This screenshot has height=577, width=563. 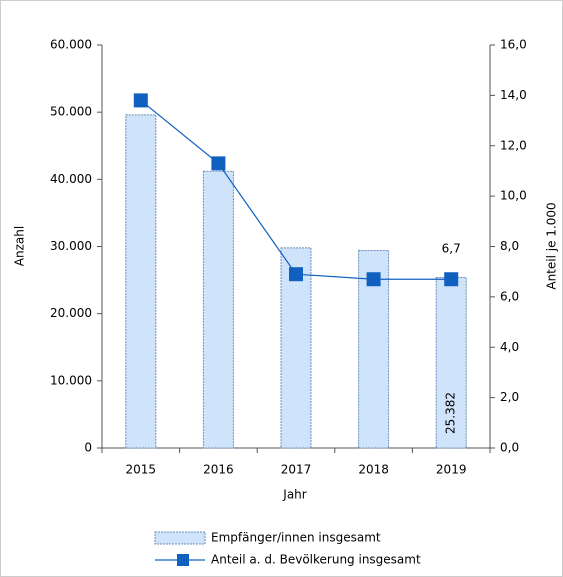 What do you see at coordinates (88, 448) in the screenshot?
I see `y-tick-label: 0` at bounding box center [88, 448].